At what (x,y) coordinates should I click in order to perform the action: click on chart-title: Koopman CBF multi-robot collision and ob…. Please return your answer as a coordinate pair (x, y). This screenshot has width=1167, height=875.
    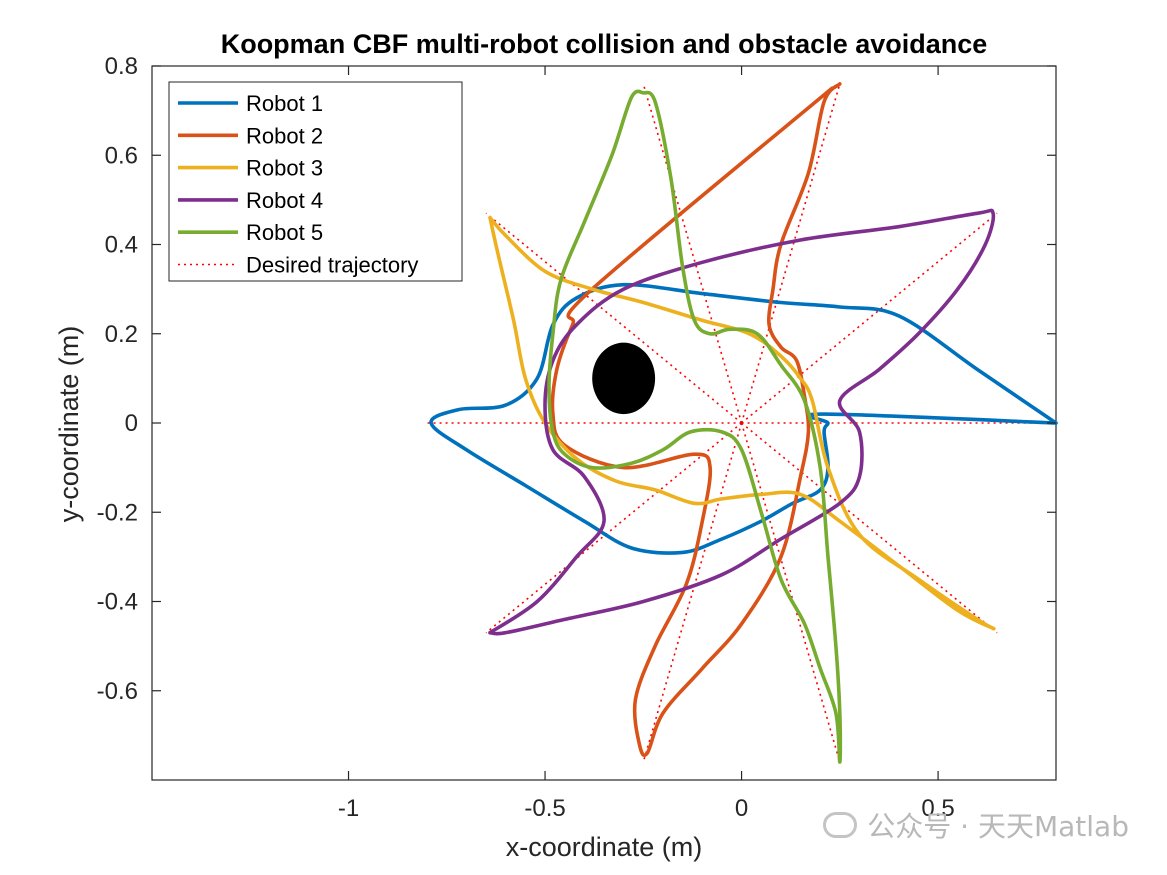
    Looking at the image, I should click on (604, 44).